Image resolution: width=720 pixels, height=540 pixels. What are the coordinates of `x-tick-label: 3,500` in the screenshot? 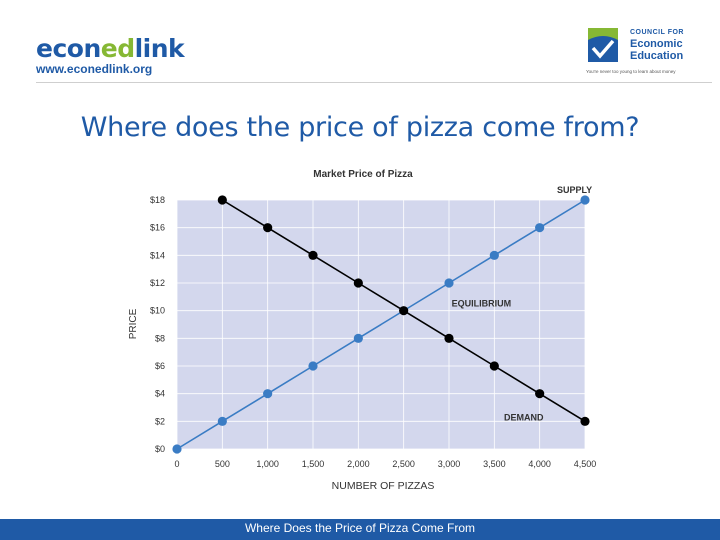 It's located at (494, 464).